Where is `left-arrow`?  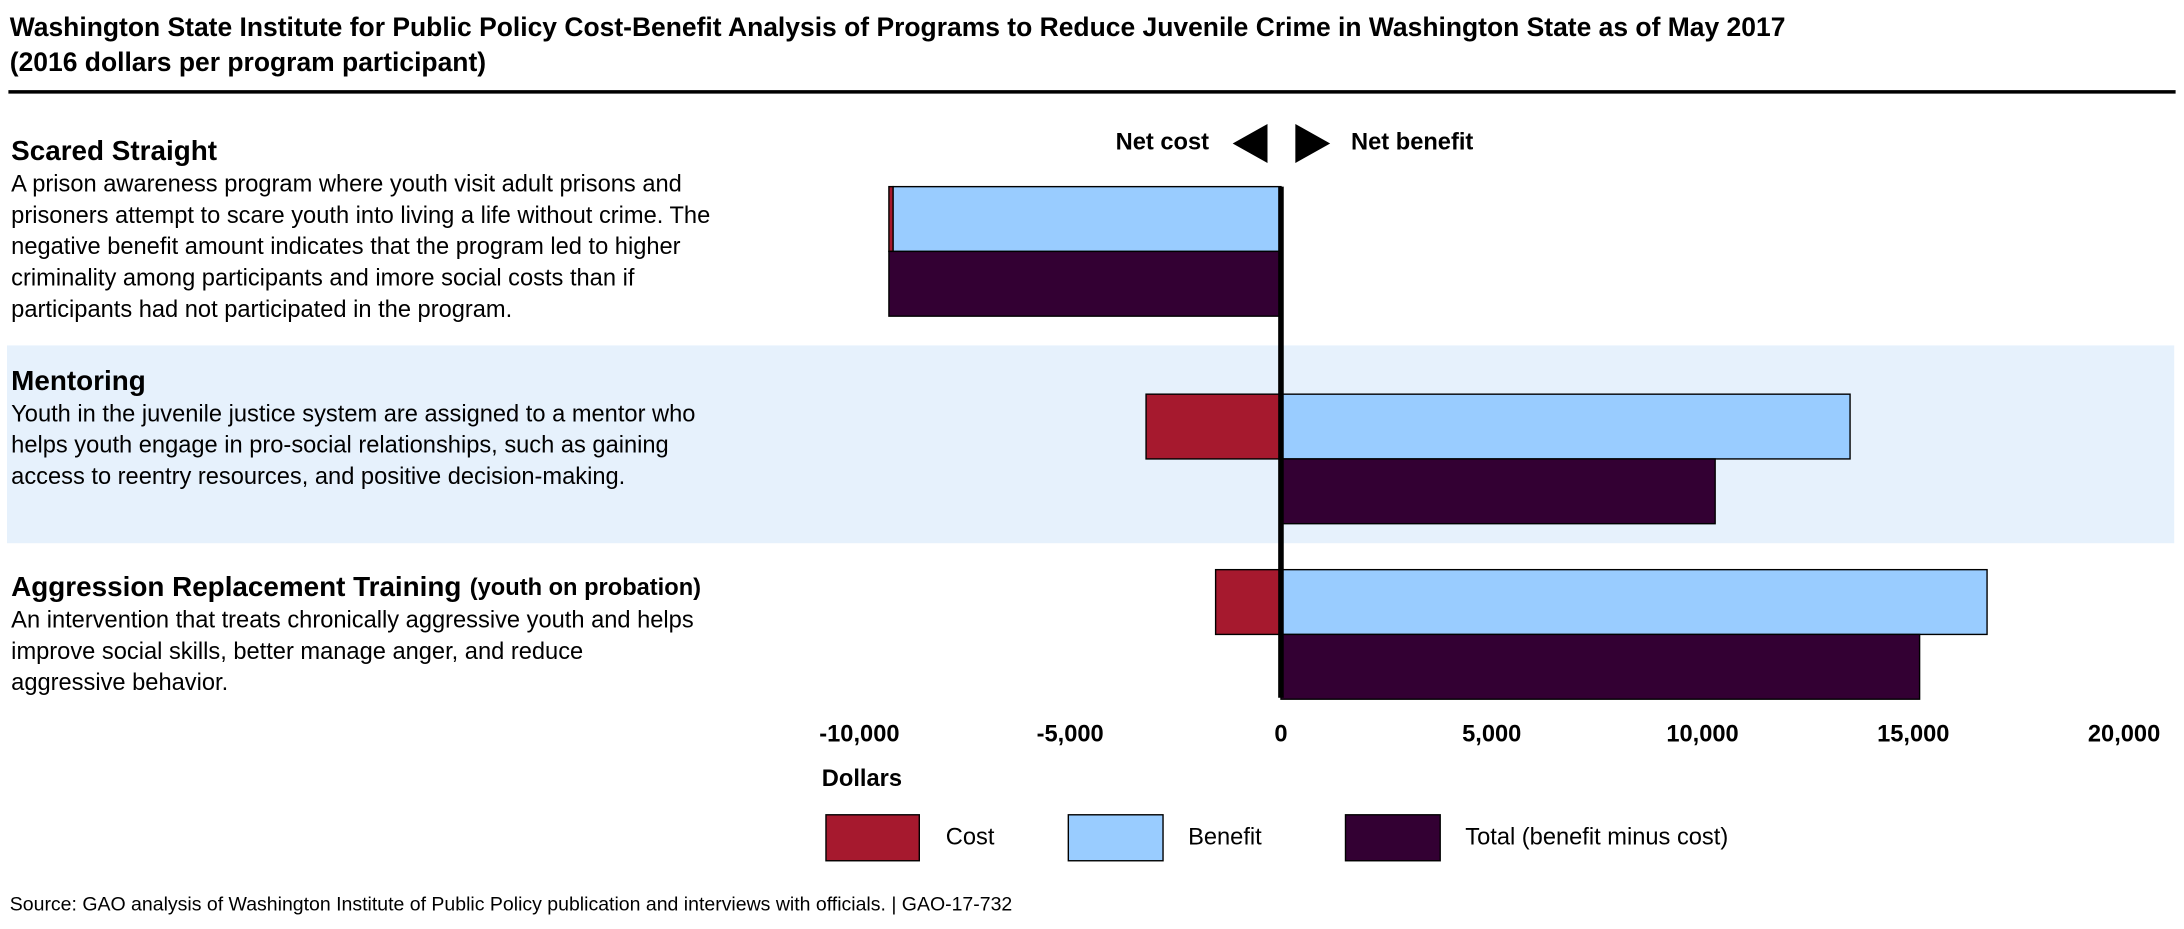 left-arrow is located at coordinates (1250, 143).